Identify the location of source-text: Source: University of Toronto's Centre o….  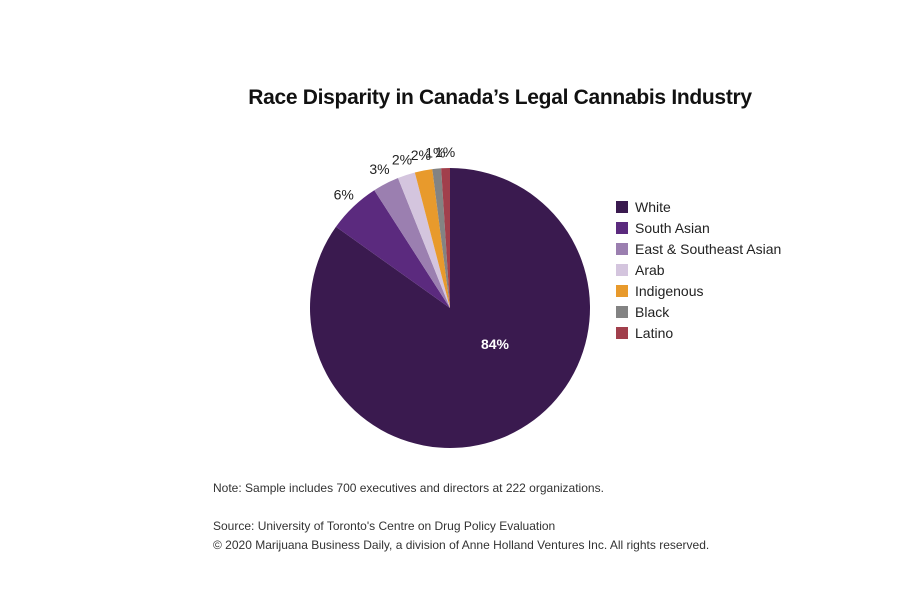
(384, 526).